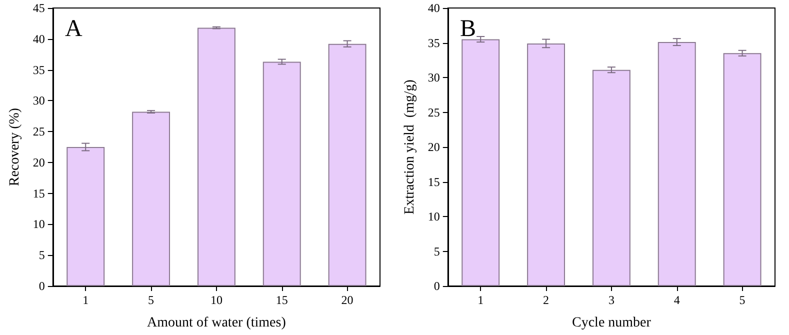  What do you see at coordinates (15, 147) in the screenshot?
I see `y-axis-title: Recovery (%)` at bounding box center [15, 147].